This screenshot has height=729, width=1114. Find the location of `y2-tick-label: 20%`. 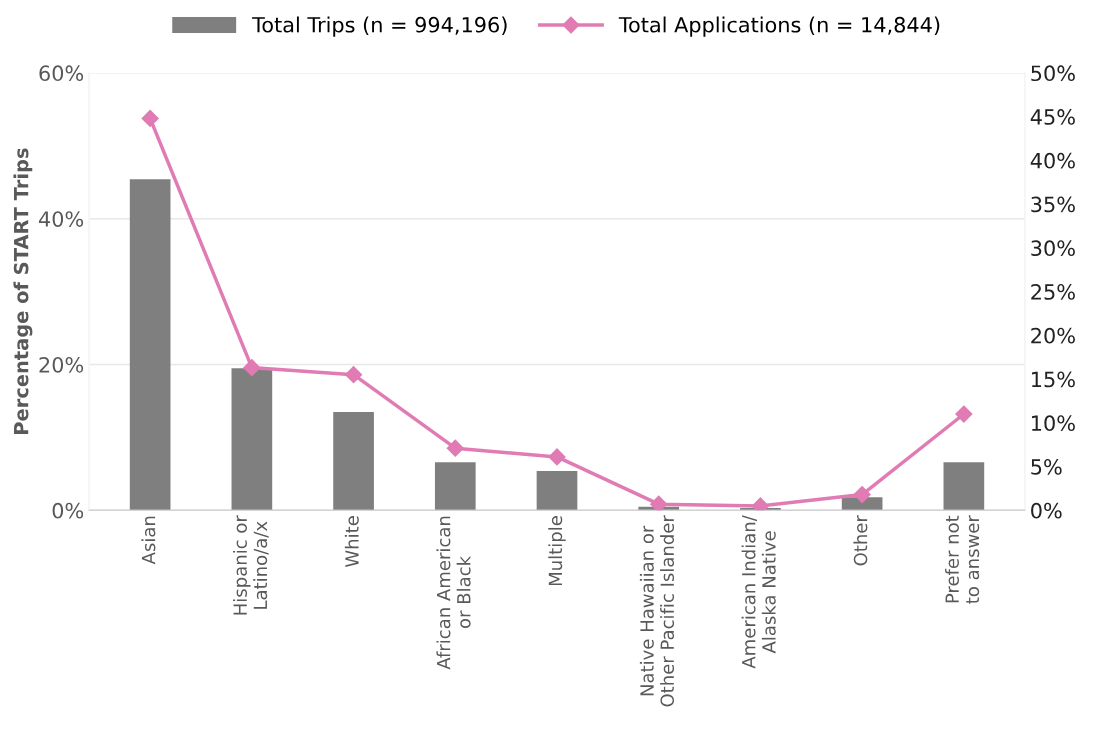

y2-tick-label: 20% is located at coordinates (1053, 335).